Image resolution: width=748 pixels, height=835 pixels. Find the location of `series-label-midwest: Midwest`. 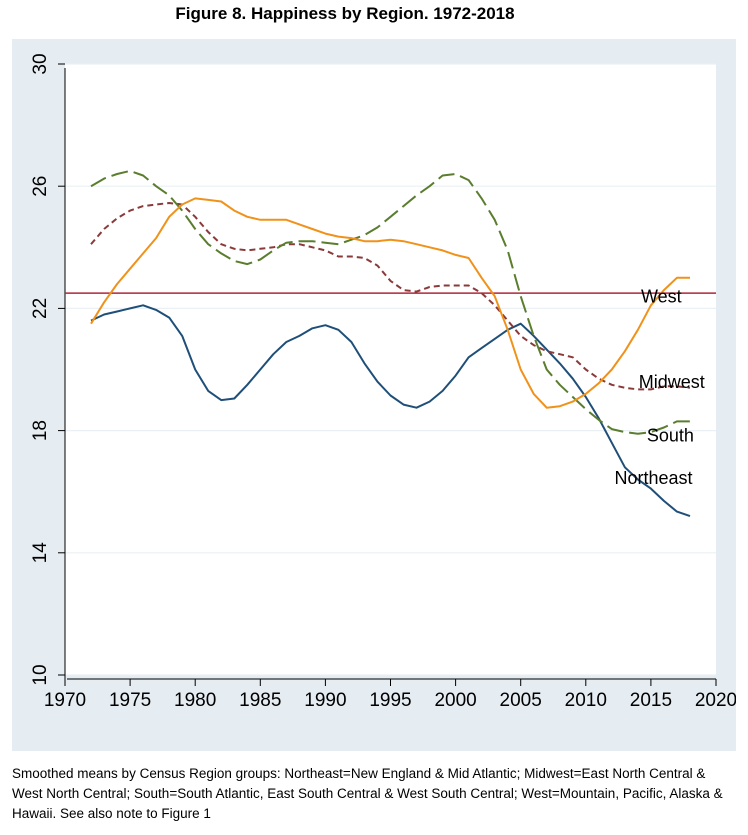

series-label-midwest: Midwest is located at coordinates (672, 382).